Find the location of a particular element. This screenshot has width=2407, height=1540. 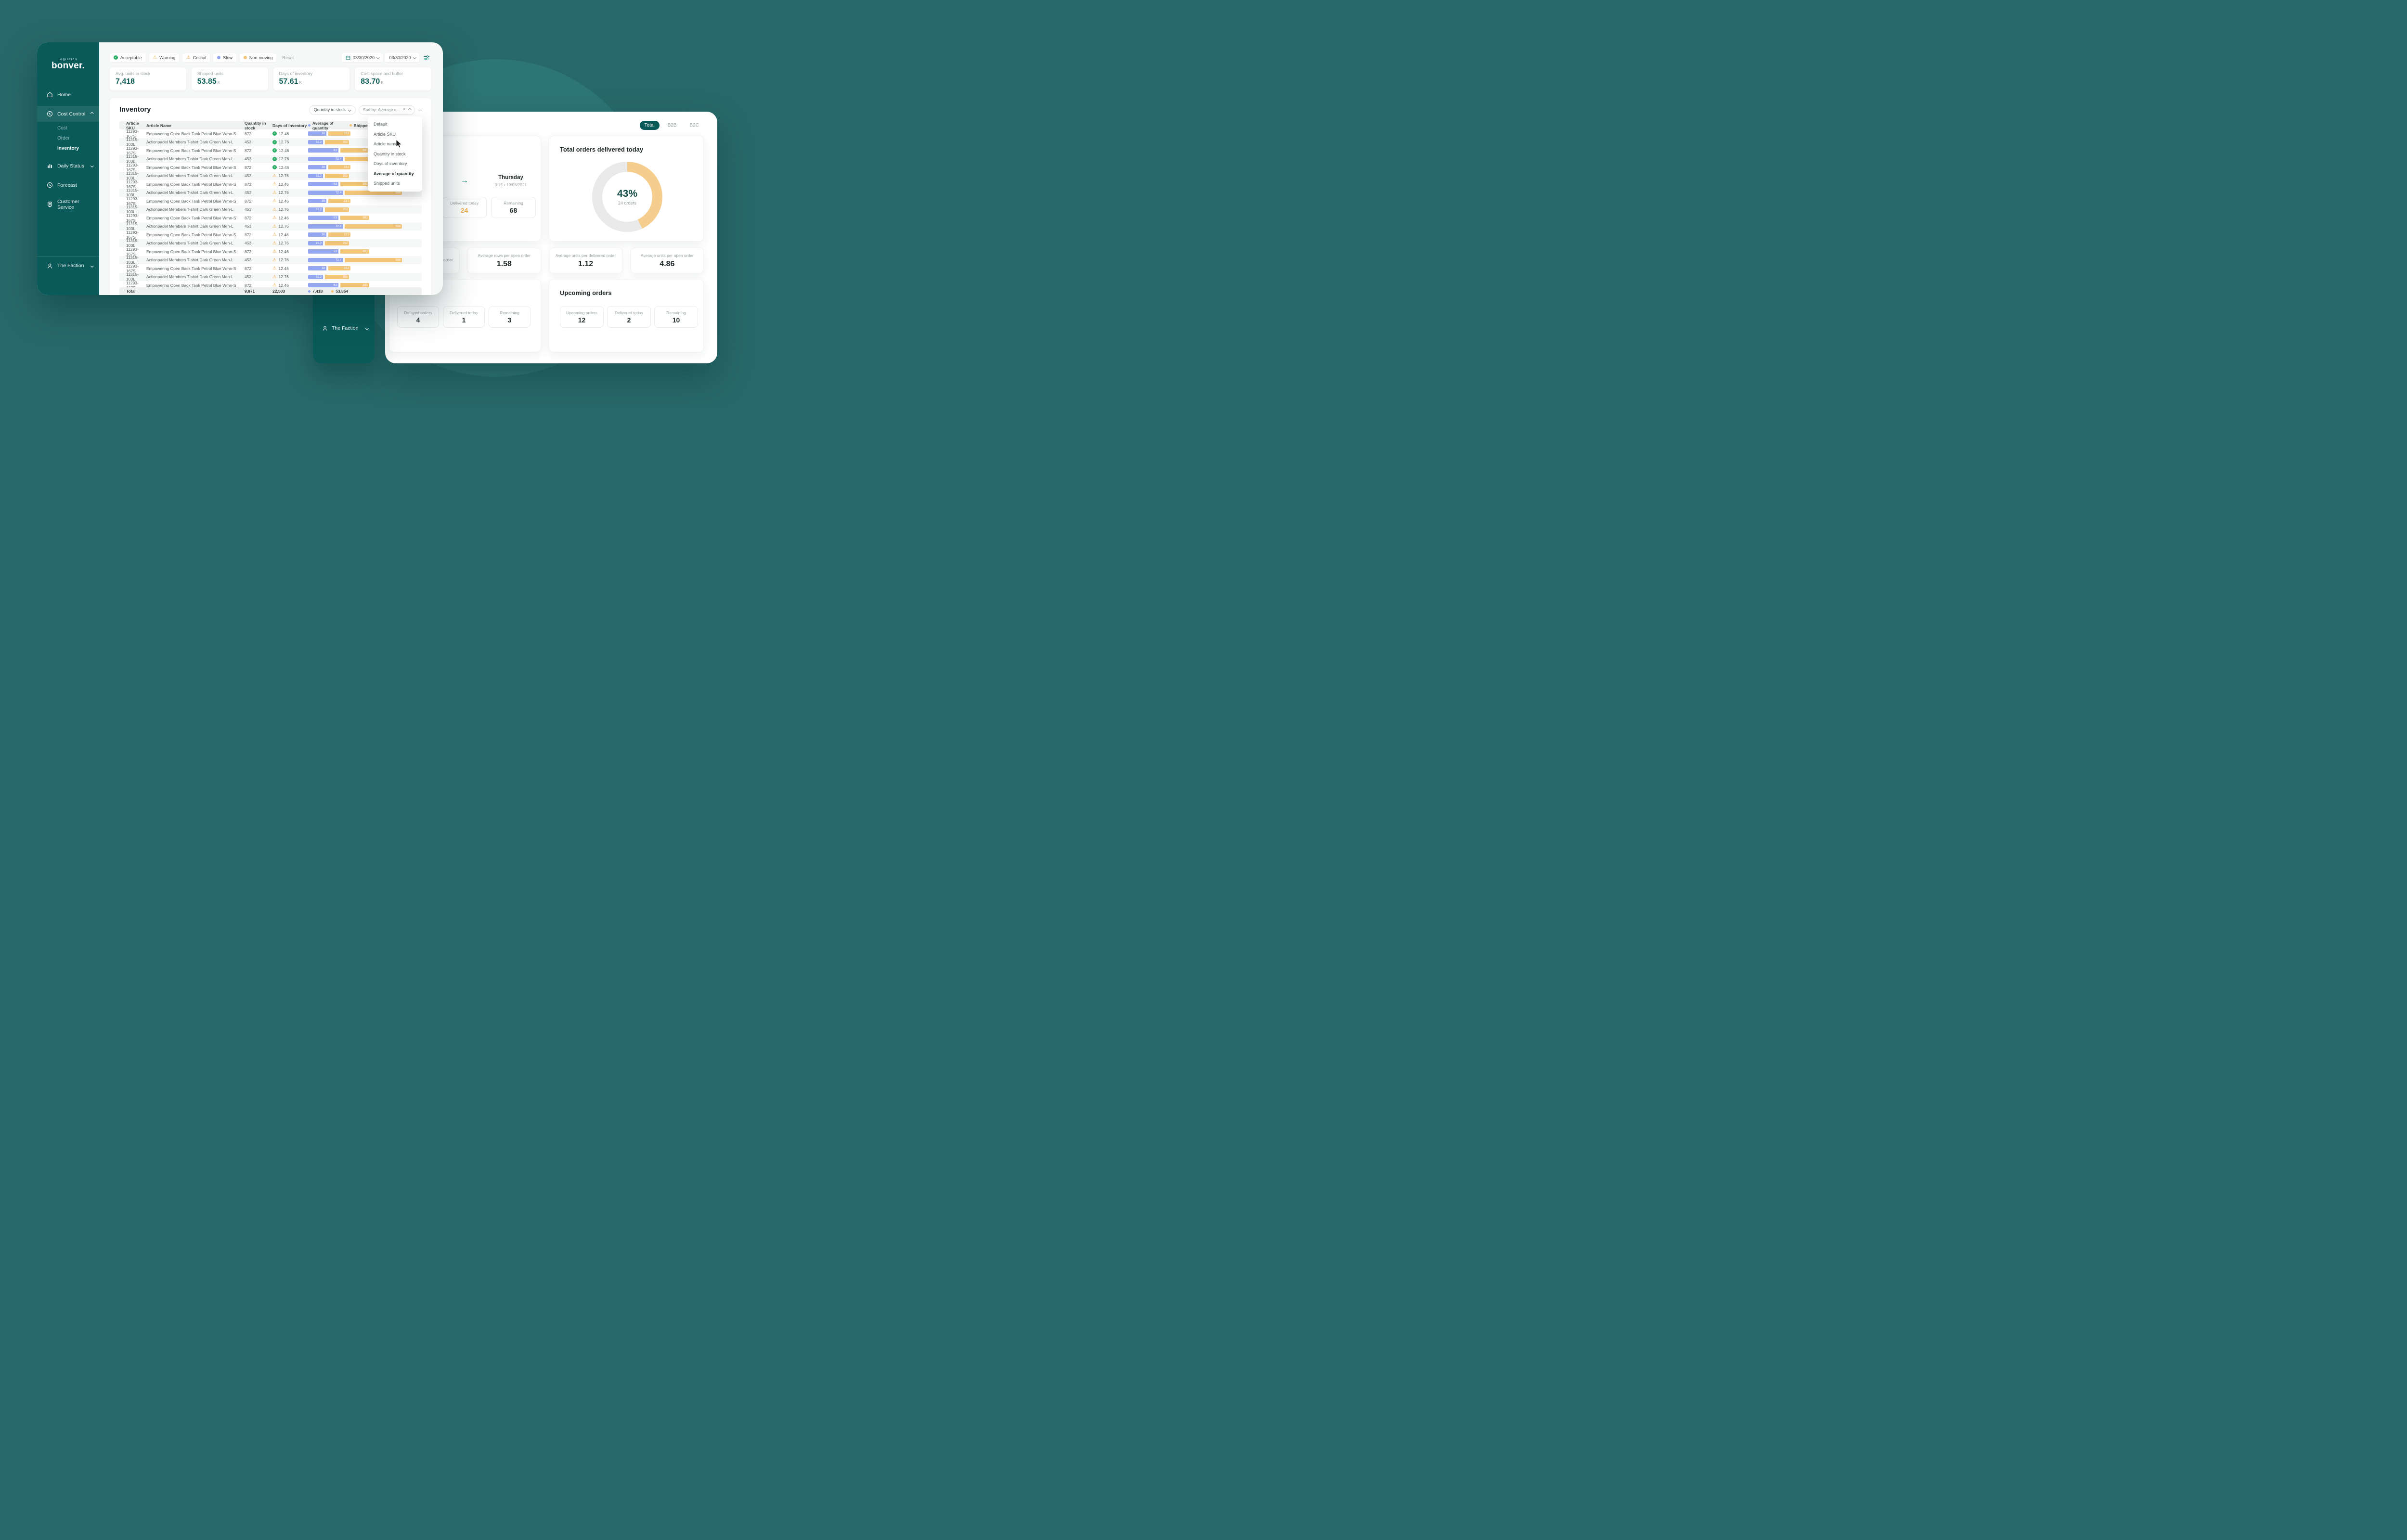

shipped-bar: 252 is located at coordinates (337, 142).